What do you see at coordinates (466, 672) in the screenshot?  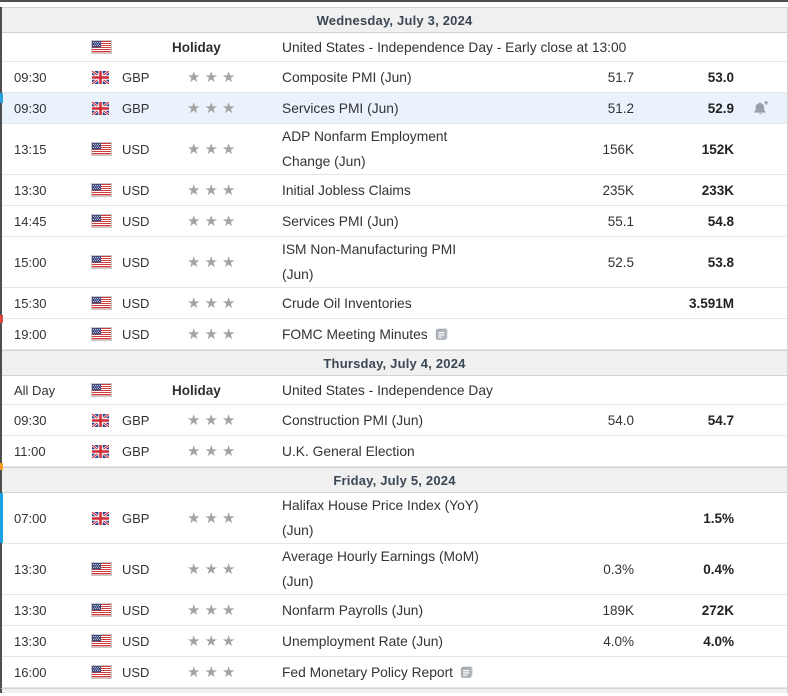 I see `report-icon` at bounding box center [466, 672].